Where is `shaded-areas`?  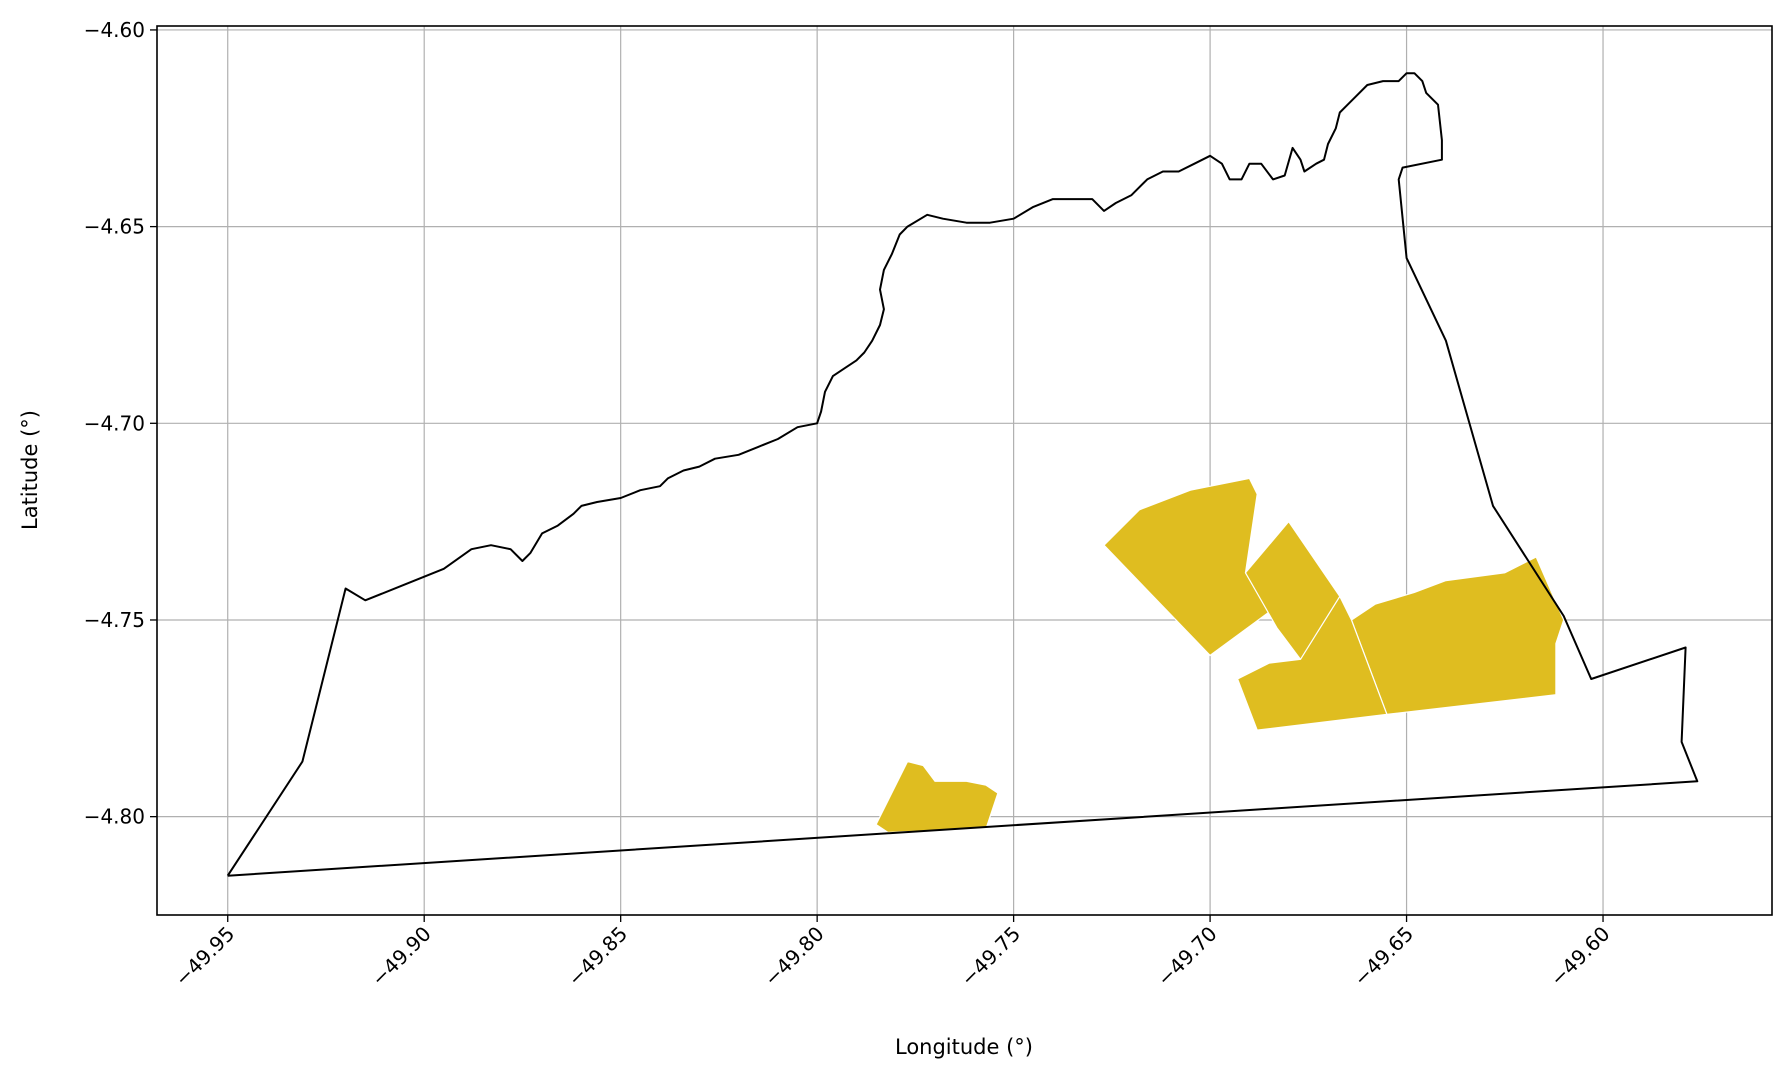 shaded-areas is located at coordinates (1220, 655).